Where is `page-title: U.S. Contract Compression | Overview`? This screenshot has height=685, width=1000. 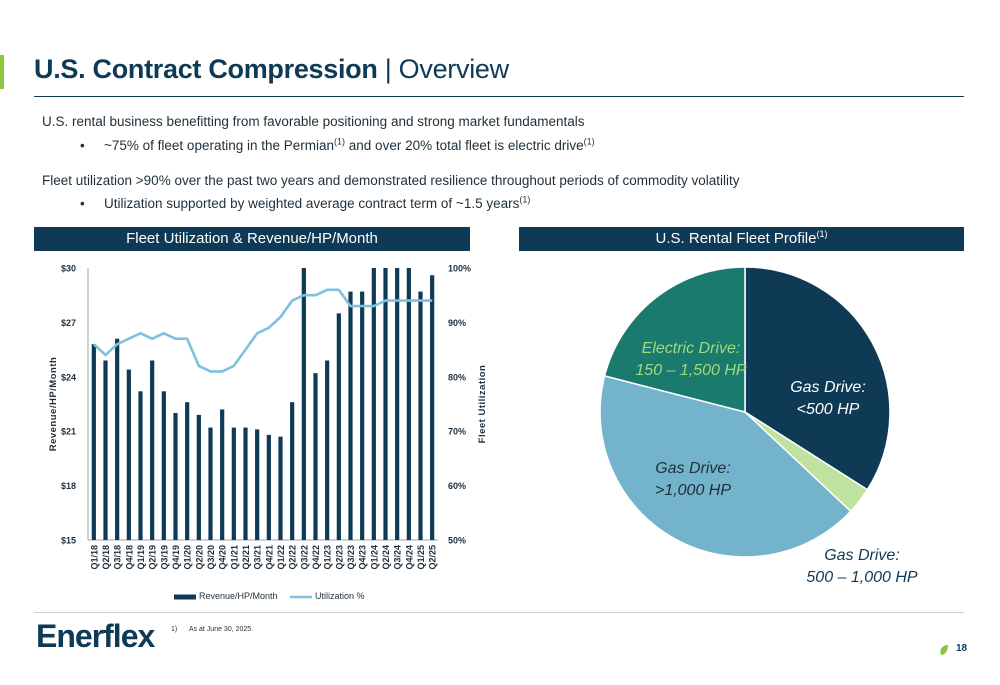 page-title: U.S. Contract Compression | Overview is located at coordinates (271, 69).